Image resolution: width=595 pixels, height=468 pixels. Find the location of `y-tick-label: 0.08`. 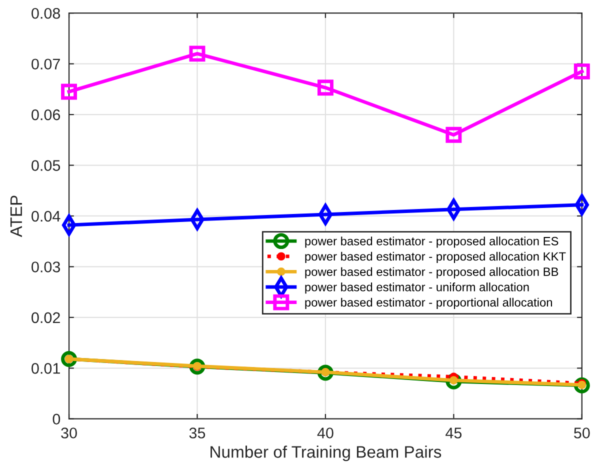

y-tick-label: 0.08 is located at coordinates (46, 13).